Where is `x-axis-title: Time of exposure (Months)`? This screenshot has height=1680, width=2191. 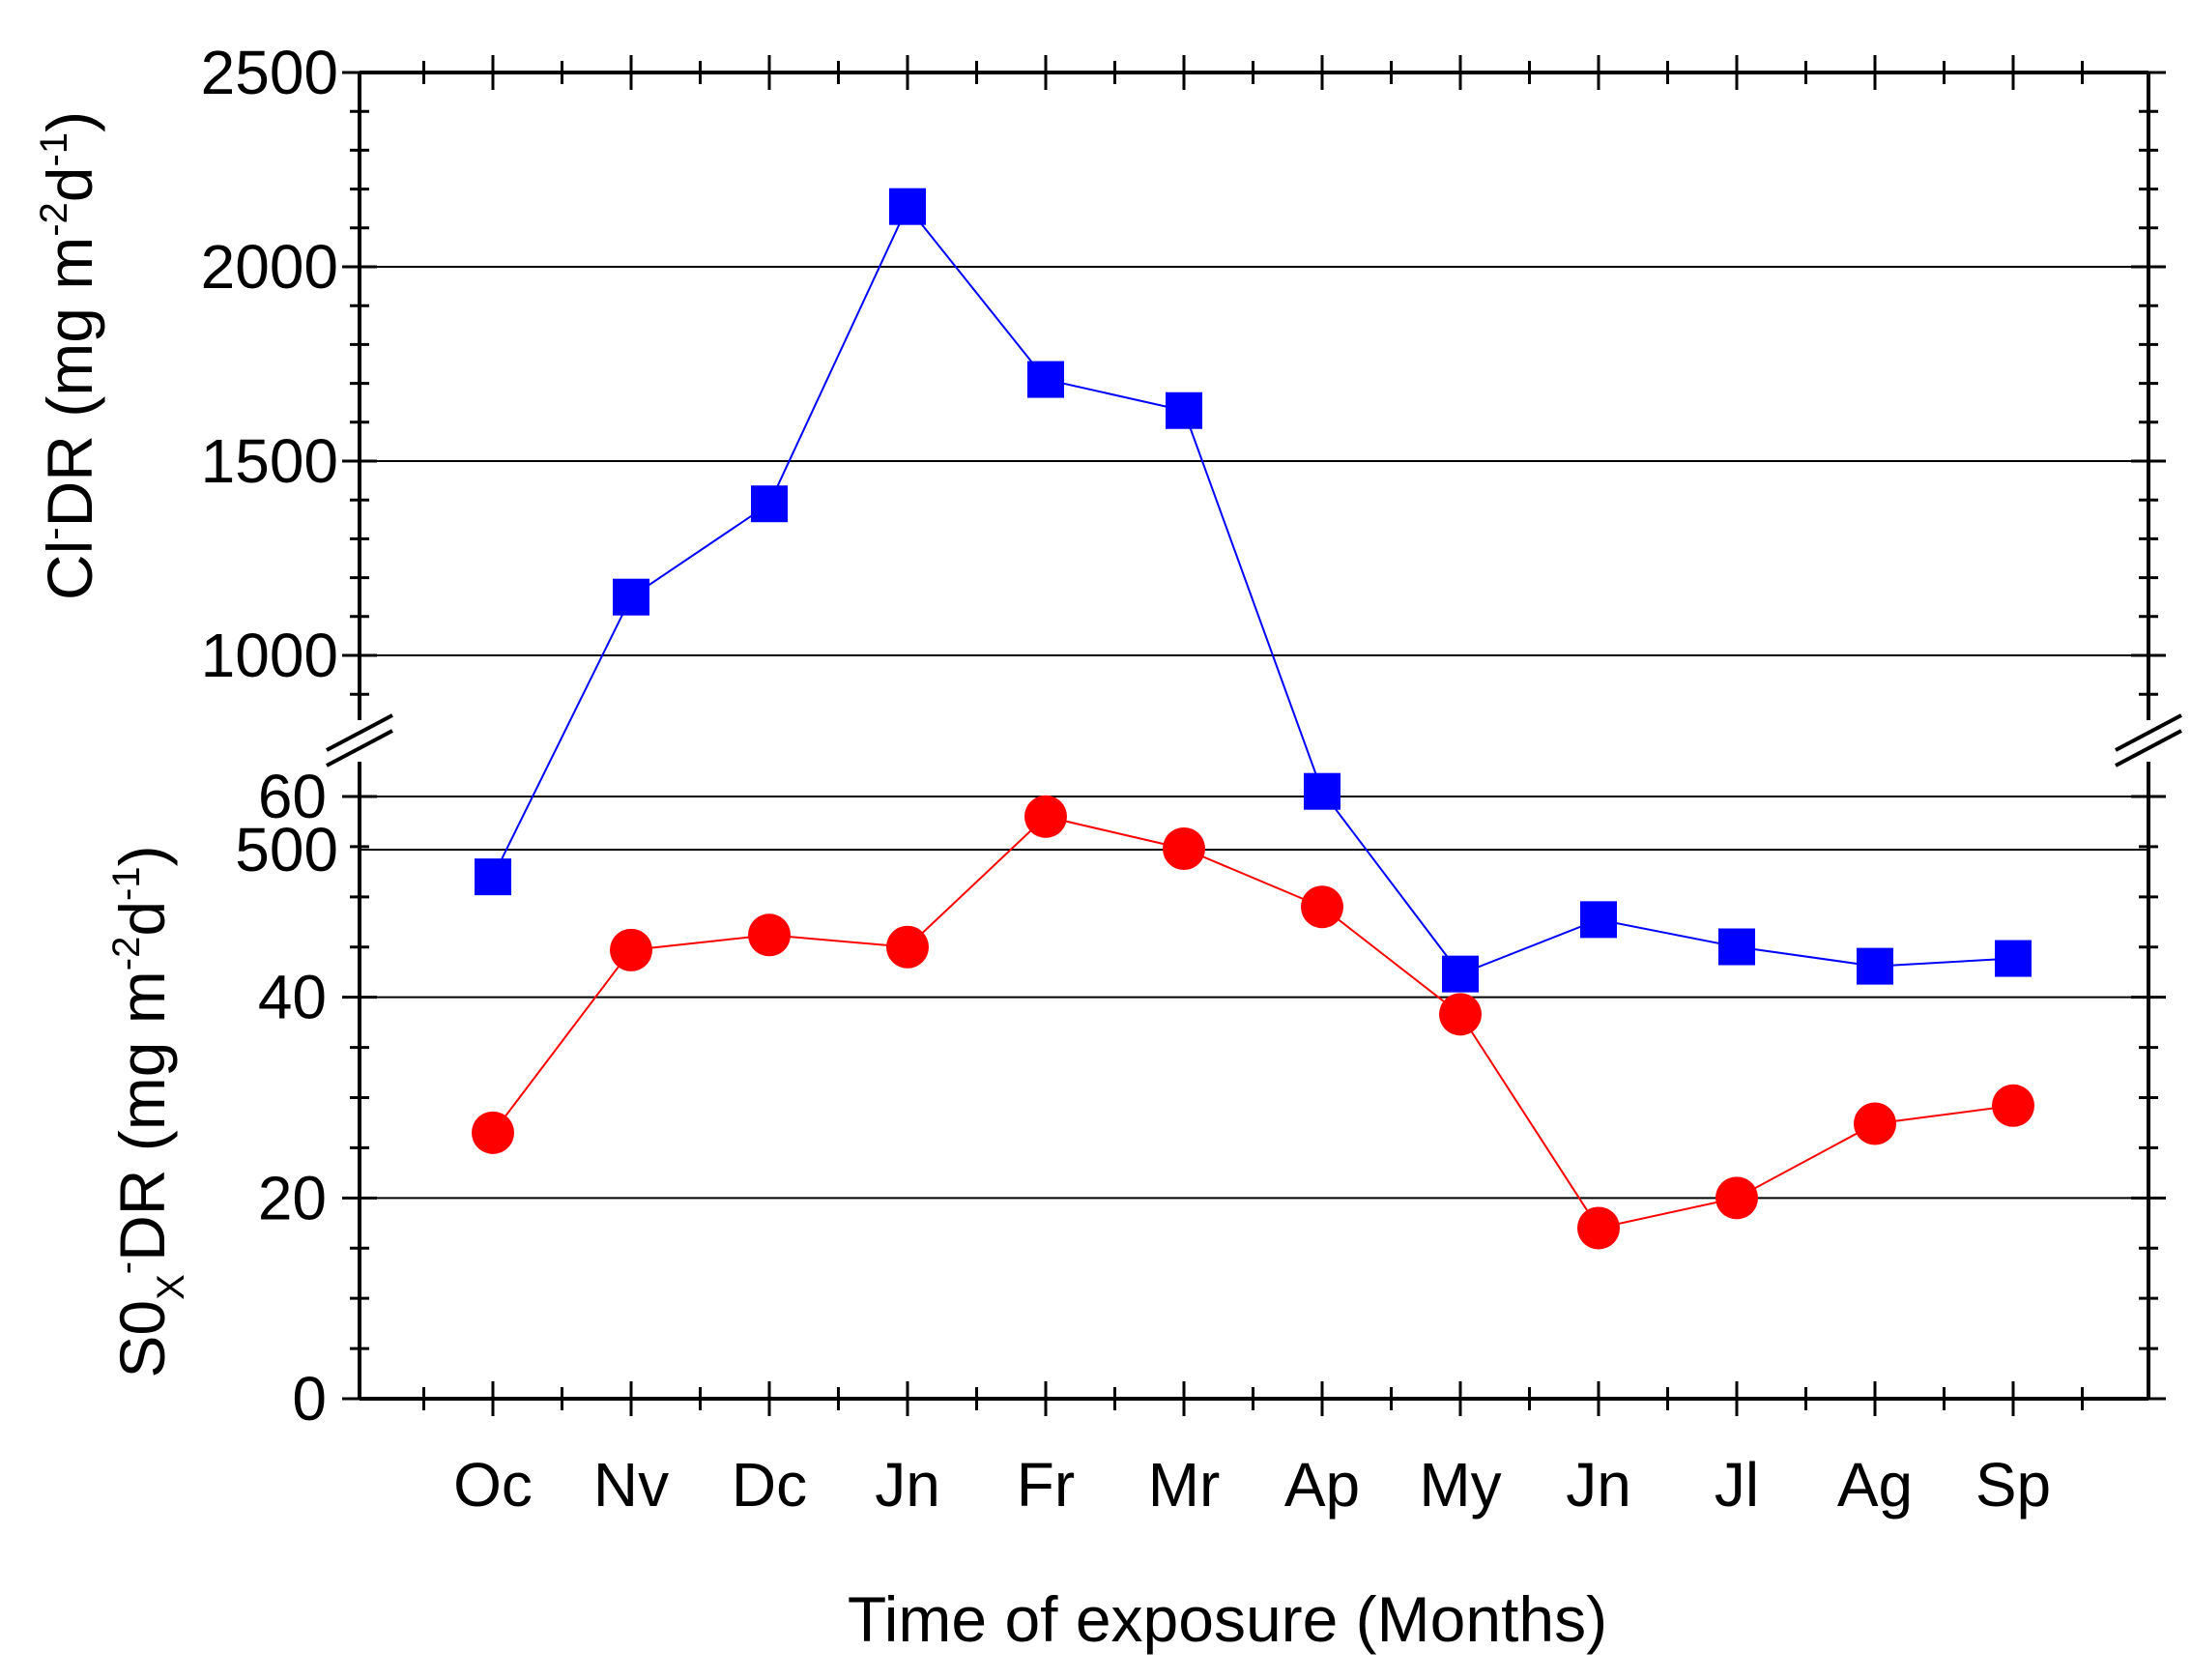
x-axis-title: Time of exposure (Months) is located at coordinates (1227, 1619).